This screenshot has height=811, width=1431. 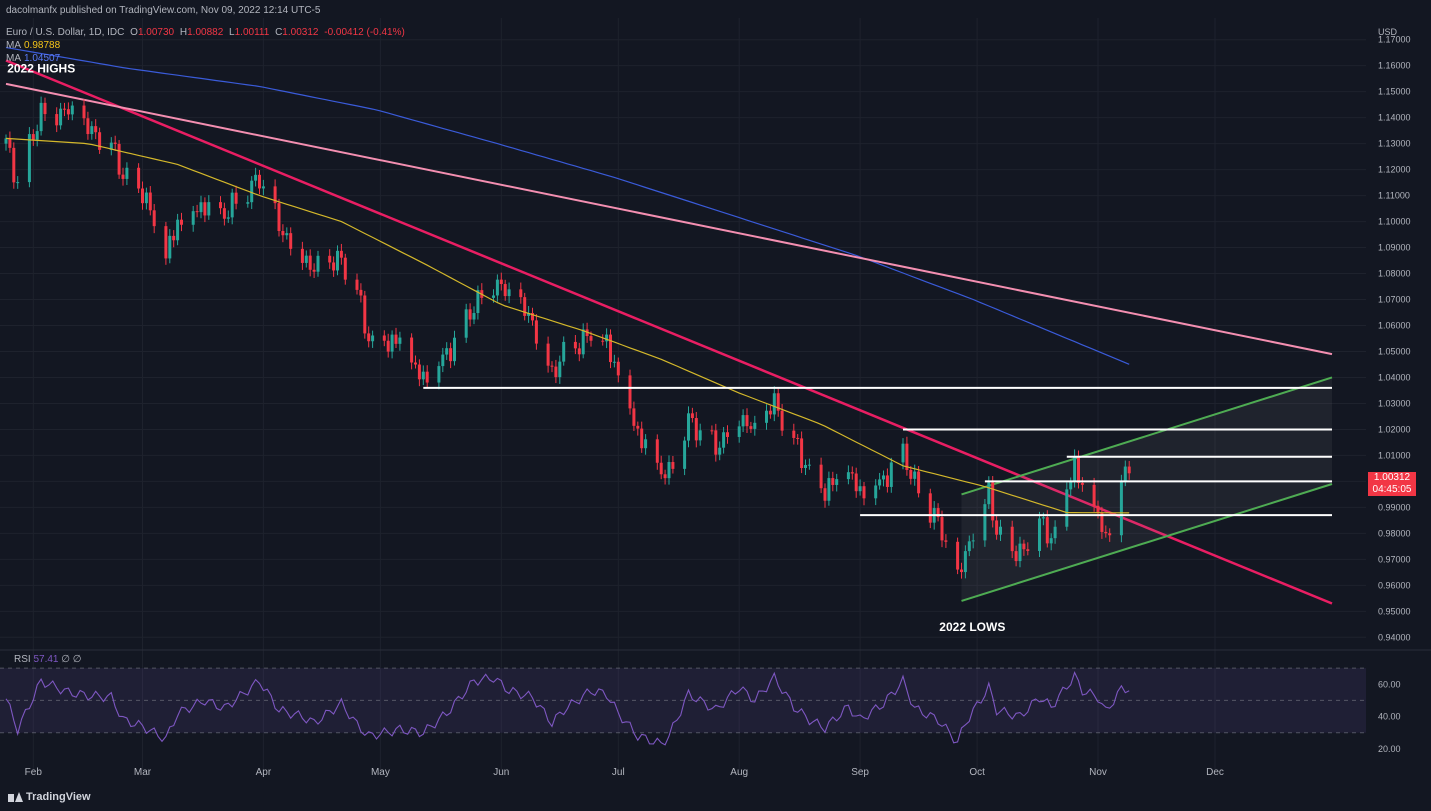 What do you see at coordinates (34, 45) in the screenshot?
I see `ma50-legend: MA 0.98788` at bounding box center [34, 45].